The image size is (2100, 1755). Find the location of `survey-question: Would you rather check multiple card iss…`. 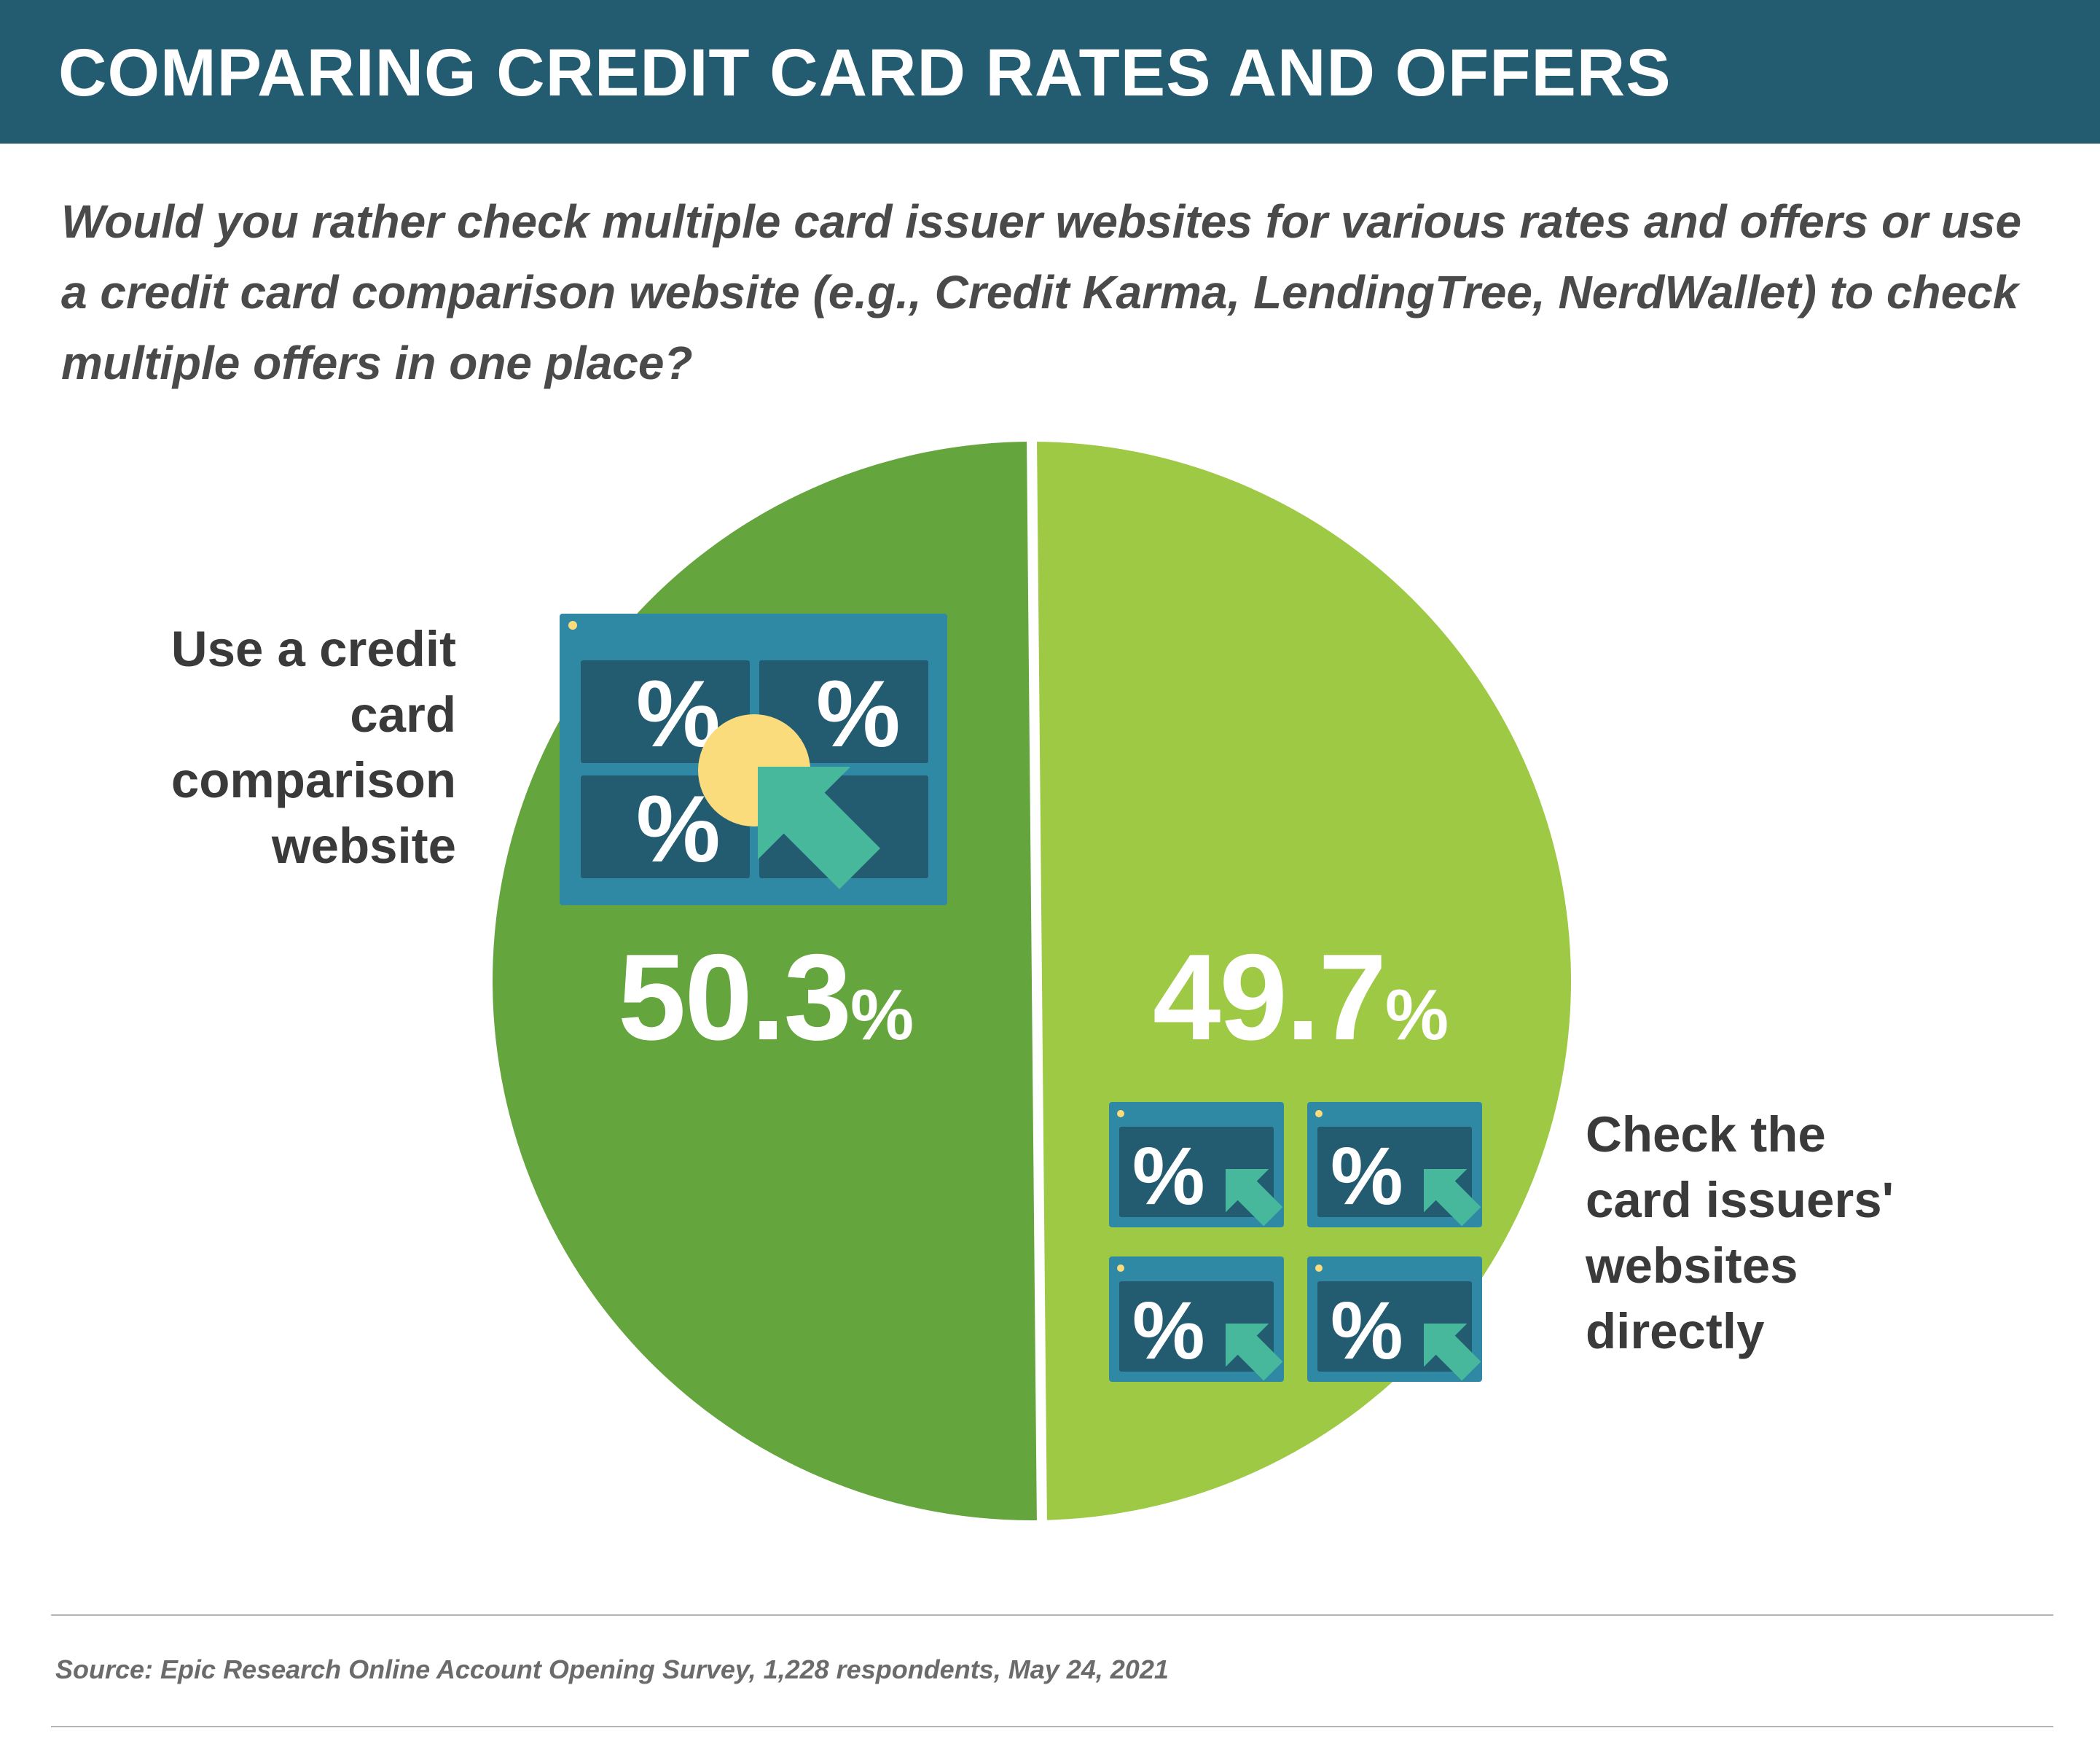

survey-question: Would you rather check multiple card iss… is located at coordinates (1045, 293).